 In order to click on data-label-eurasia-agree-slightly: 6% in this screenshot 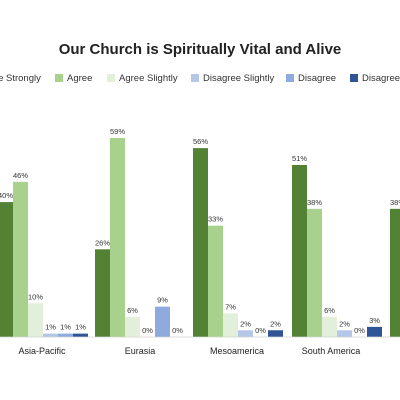, I will do `click(132, 310)`.